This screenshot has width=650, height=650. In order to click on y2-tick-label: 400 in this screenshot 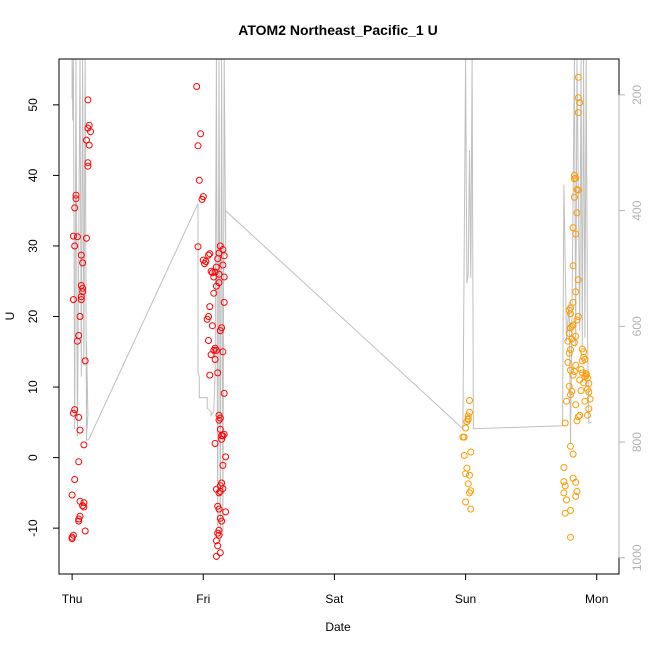, I will do `click(637, 210)`.